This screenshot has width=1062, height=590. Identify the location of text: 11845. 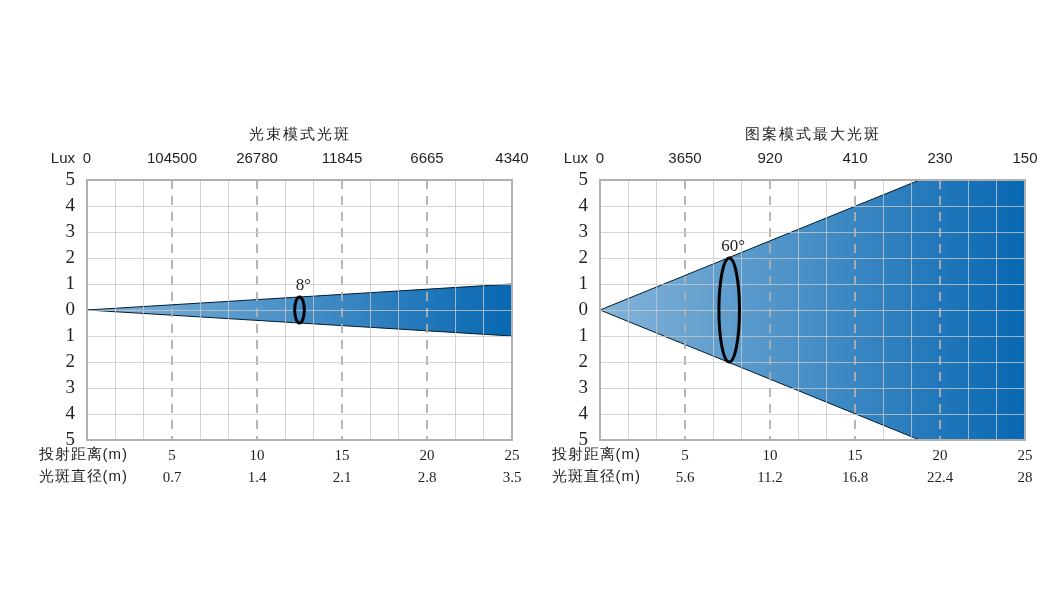
(342, 157).